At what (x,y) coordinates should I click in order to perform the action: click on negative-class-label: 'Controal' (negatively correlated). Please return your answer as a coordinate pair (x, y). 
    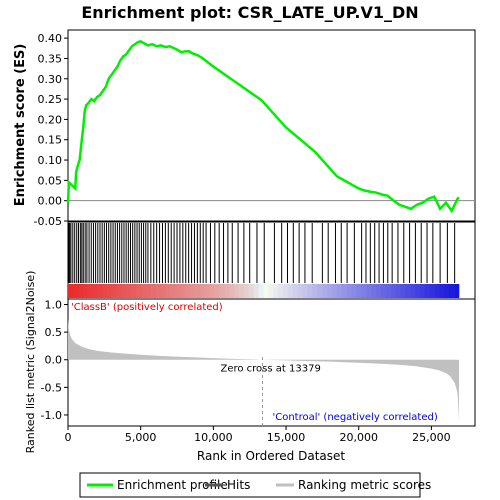
    Looking at the image, I should click on (354, 417).